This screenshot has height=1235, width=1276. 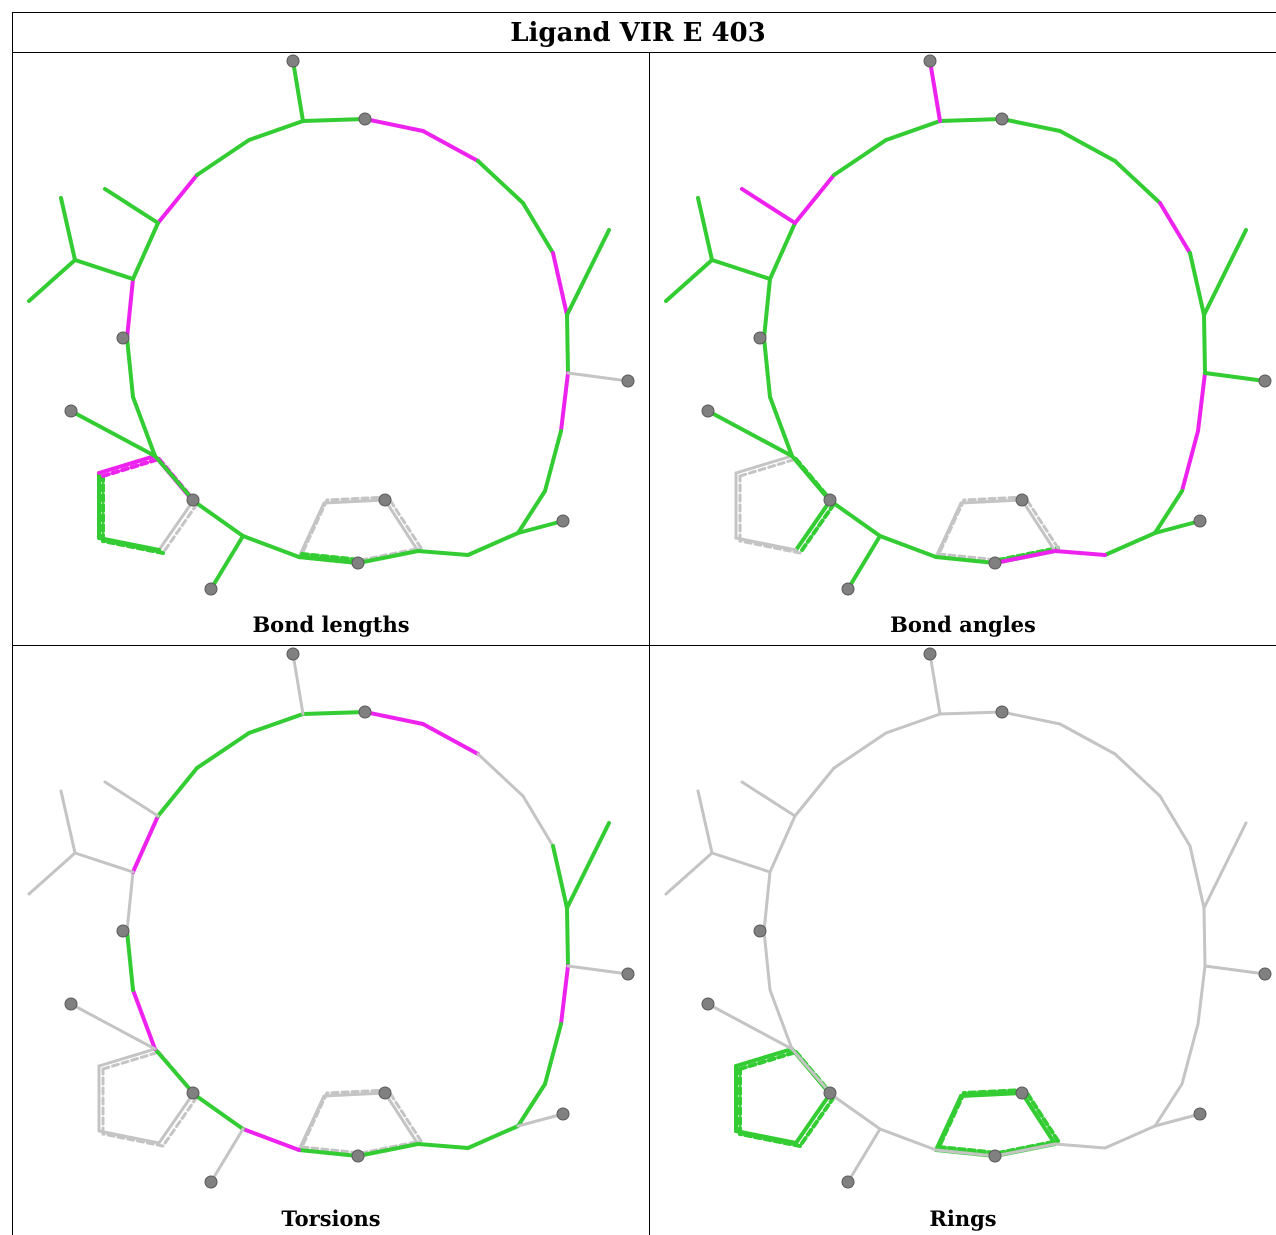 What do you see at coordinates (644, 12) in the screenshot?
I see `table-top-border` at bounding box center [644, 12].